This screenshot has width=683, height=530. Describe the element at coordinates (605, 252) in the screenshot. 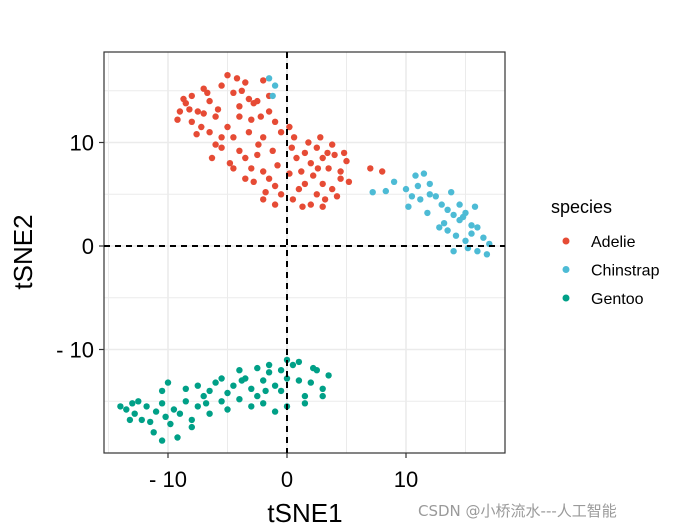

I see `legend: species Adelie Chinstrap Gentoo` at that location.